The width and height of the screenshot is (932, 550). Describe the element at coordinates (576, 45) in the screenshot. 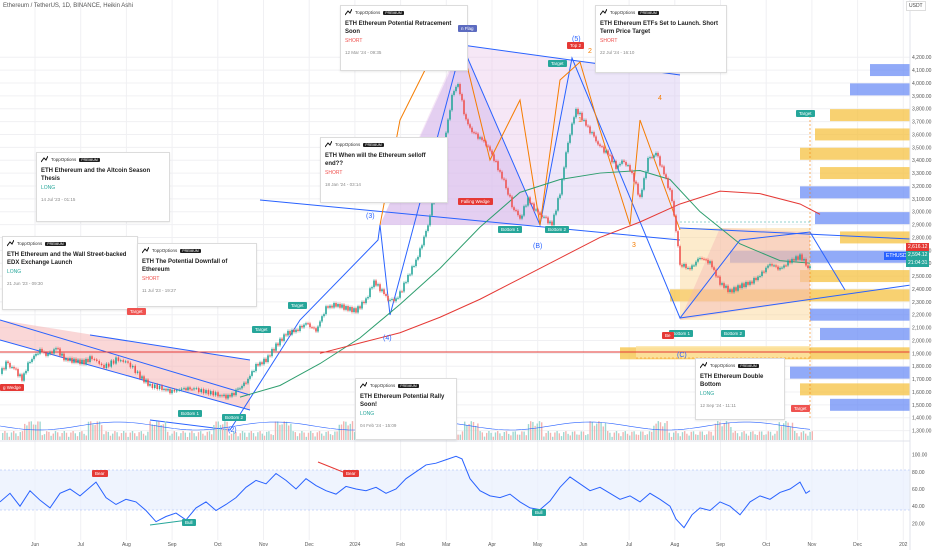

I see `top-2-tag: Top 2` at that location.